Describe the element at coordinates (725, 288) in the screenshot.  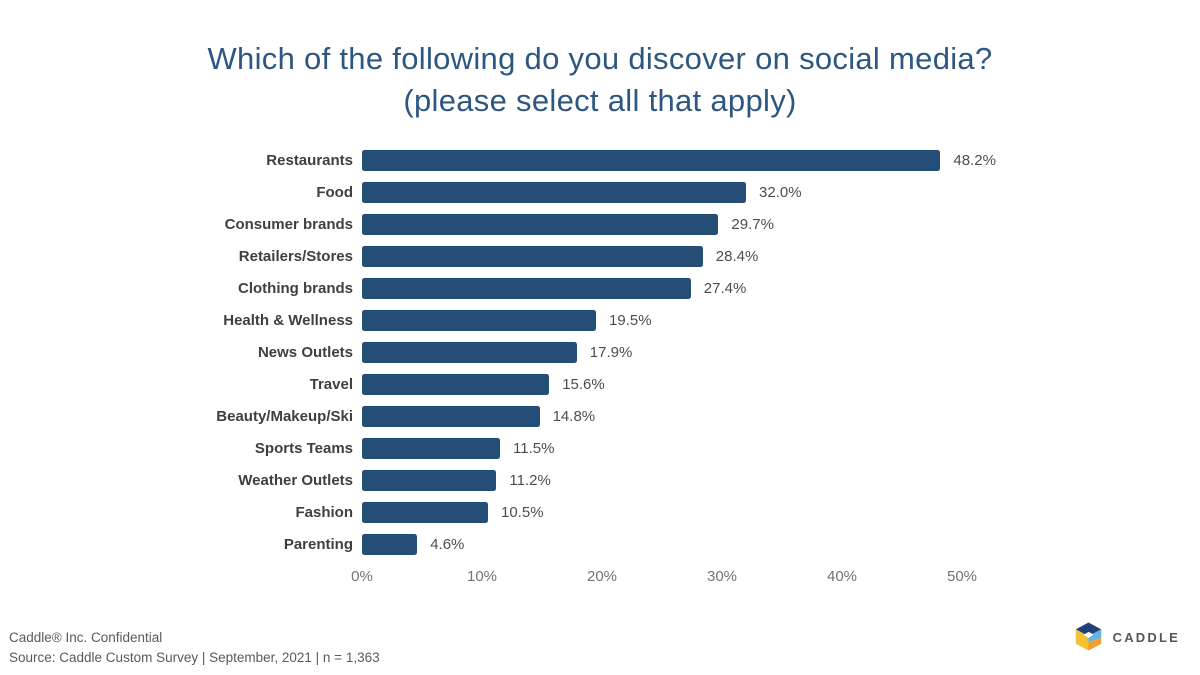
I see `value-label: 27.4%` at that location.